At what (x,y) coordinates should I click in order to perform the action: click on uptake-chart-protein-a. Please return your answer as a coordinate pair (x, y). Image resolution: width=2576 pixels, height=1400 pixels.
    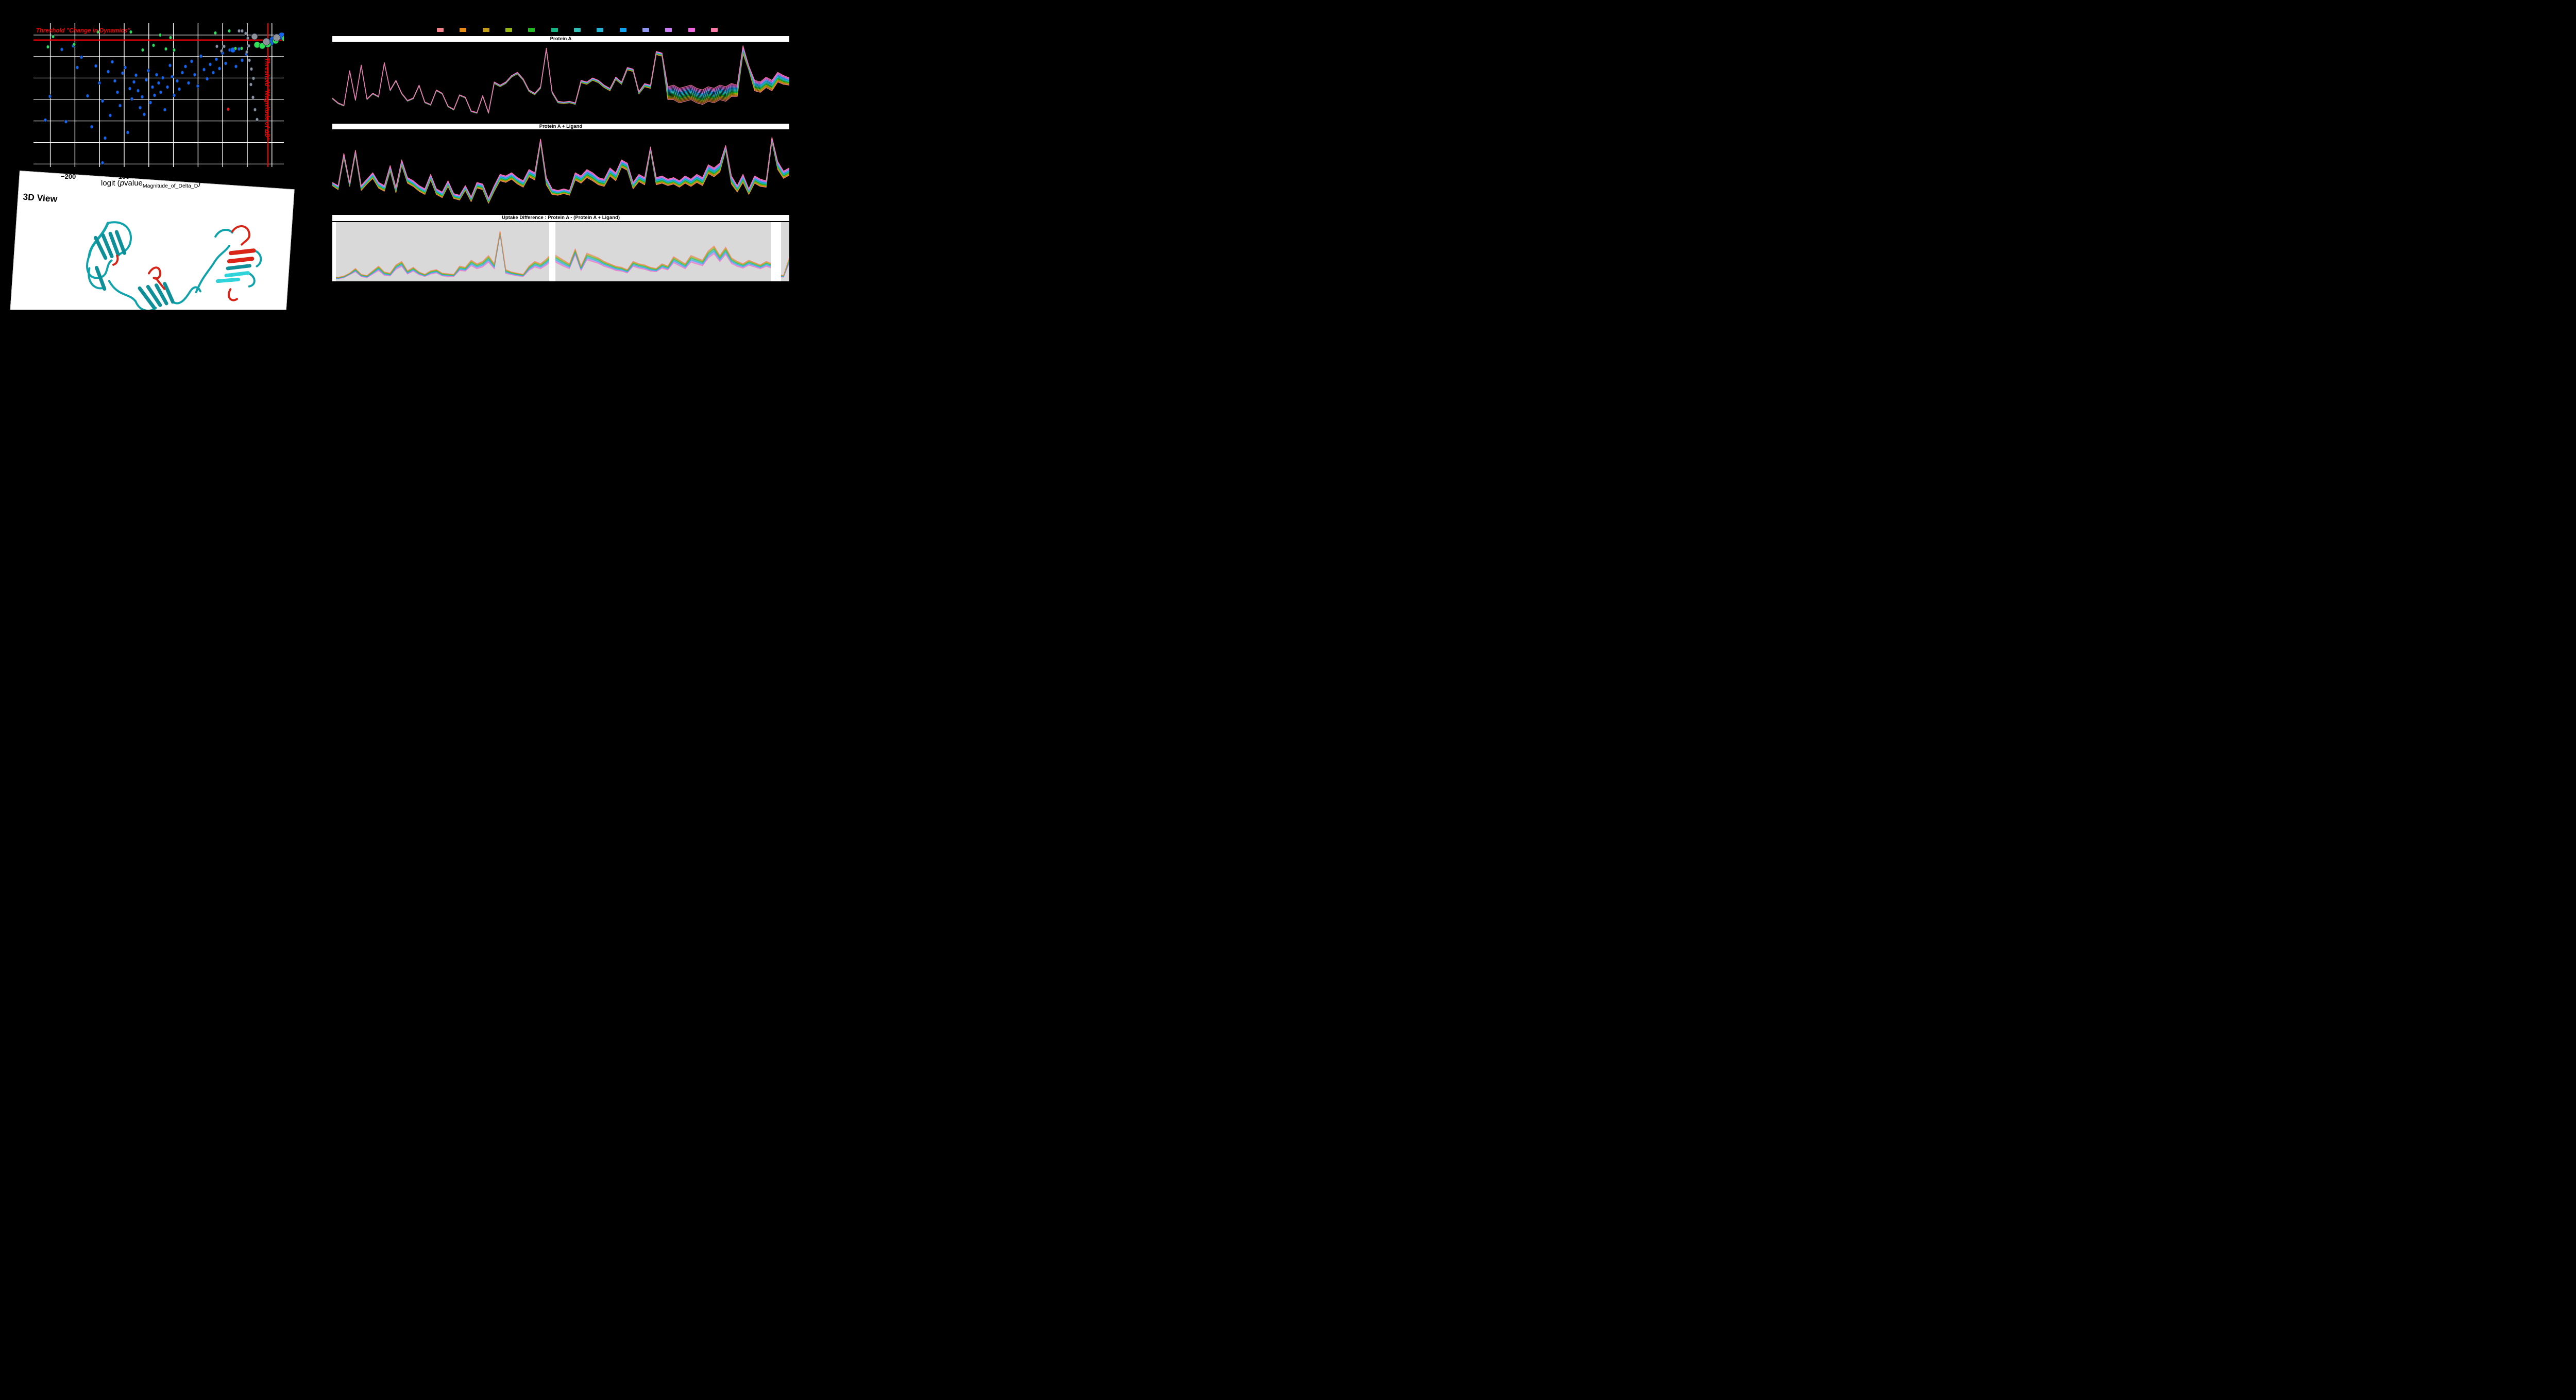
    Looking at the image, I should click on (560, 82).